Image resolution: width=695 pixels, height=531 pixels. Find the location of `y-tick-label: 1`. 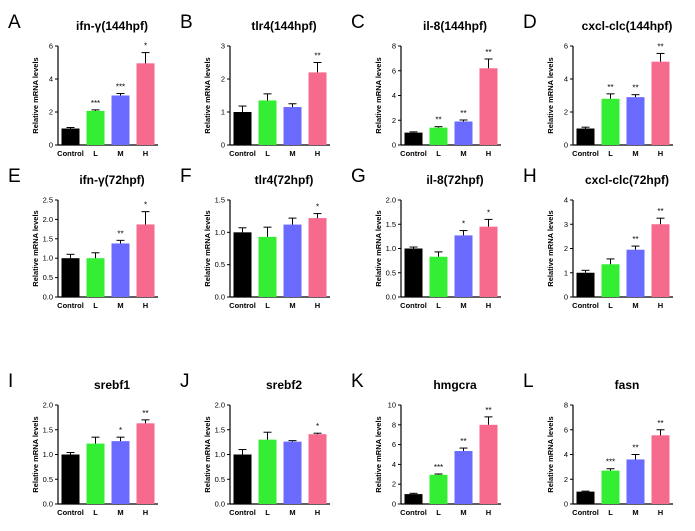

y-tick-label: 1 is located at coordinates (566, 272).